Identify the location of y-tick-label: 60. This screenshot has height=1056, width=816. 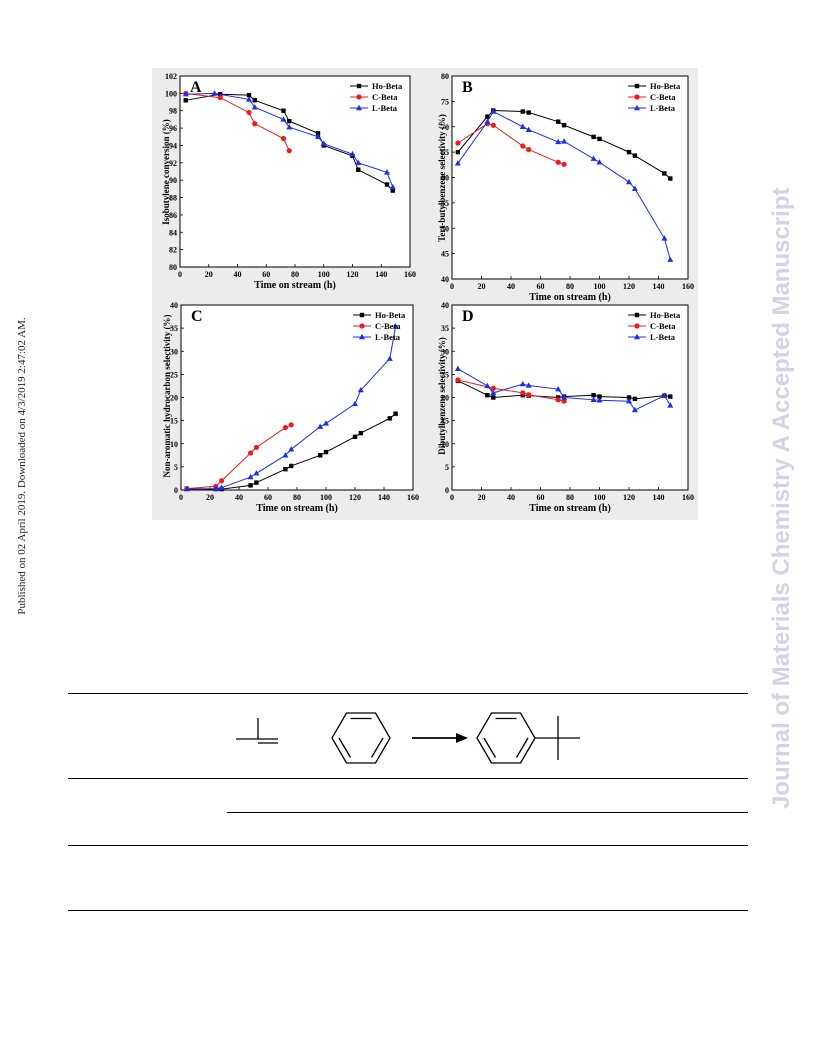
(445, 178).